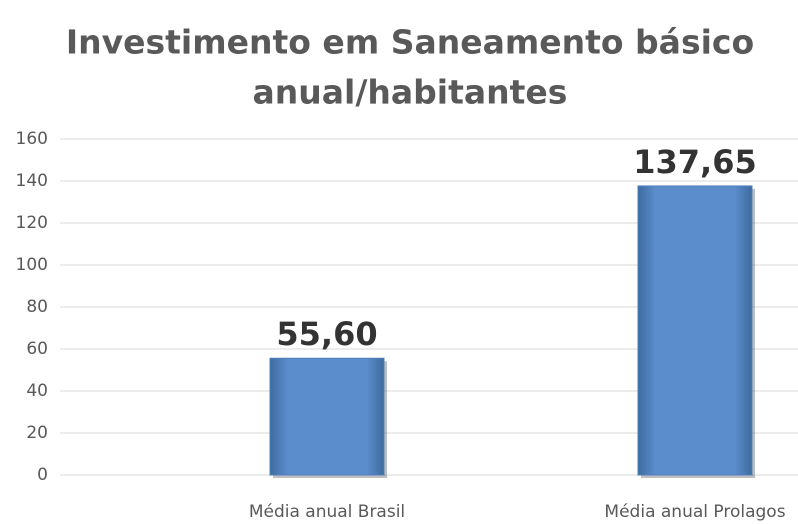 This screenshot has height=524, width=798. Describe the element at coordinates (37, 349) in the screenshot. I see `y-tick-label: 60` at that location.